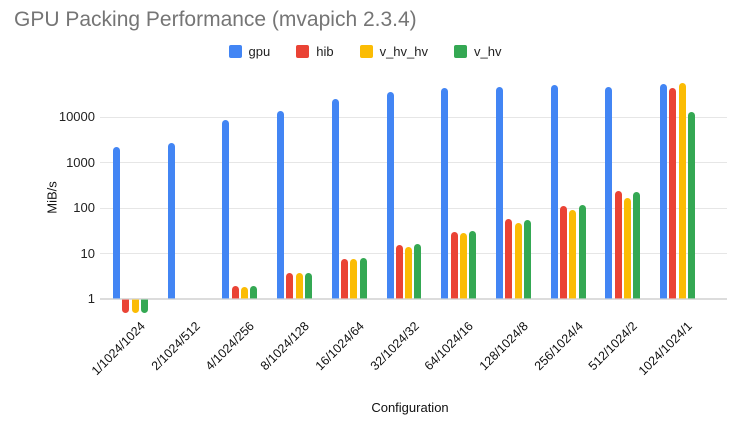  What do you see at coordinates (315, 51) in the screenshot?
I see `legend-item-hib: hib` at bounding box center [315, 51].